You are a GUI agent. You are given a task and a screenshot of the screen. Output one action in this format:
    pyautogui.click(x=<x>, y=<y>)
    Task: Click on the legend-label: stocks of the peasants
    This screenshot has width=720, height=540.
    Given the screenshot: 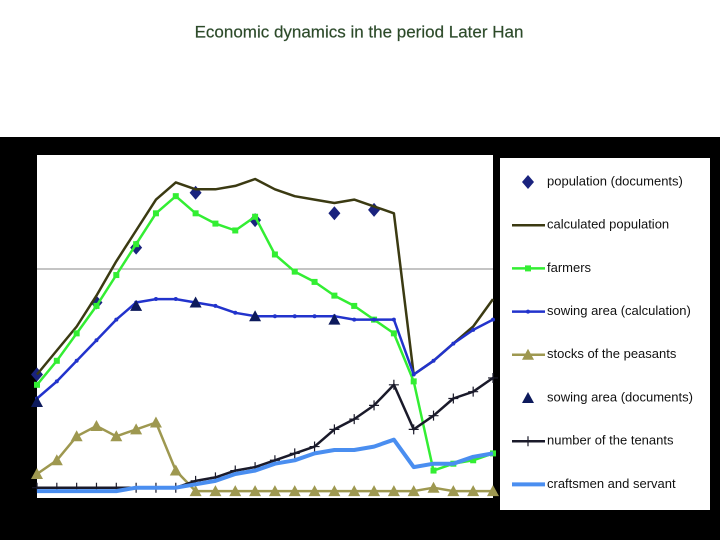 What is the action you would take?
    pyautogui.click(x=612, y=353)
    